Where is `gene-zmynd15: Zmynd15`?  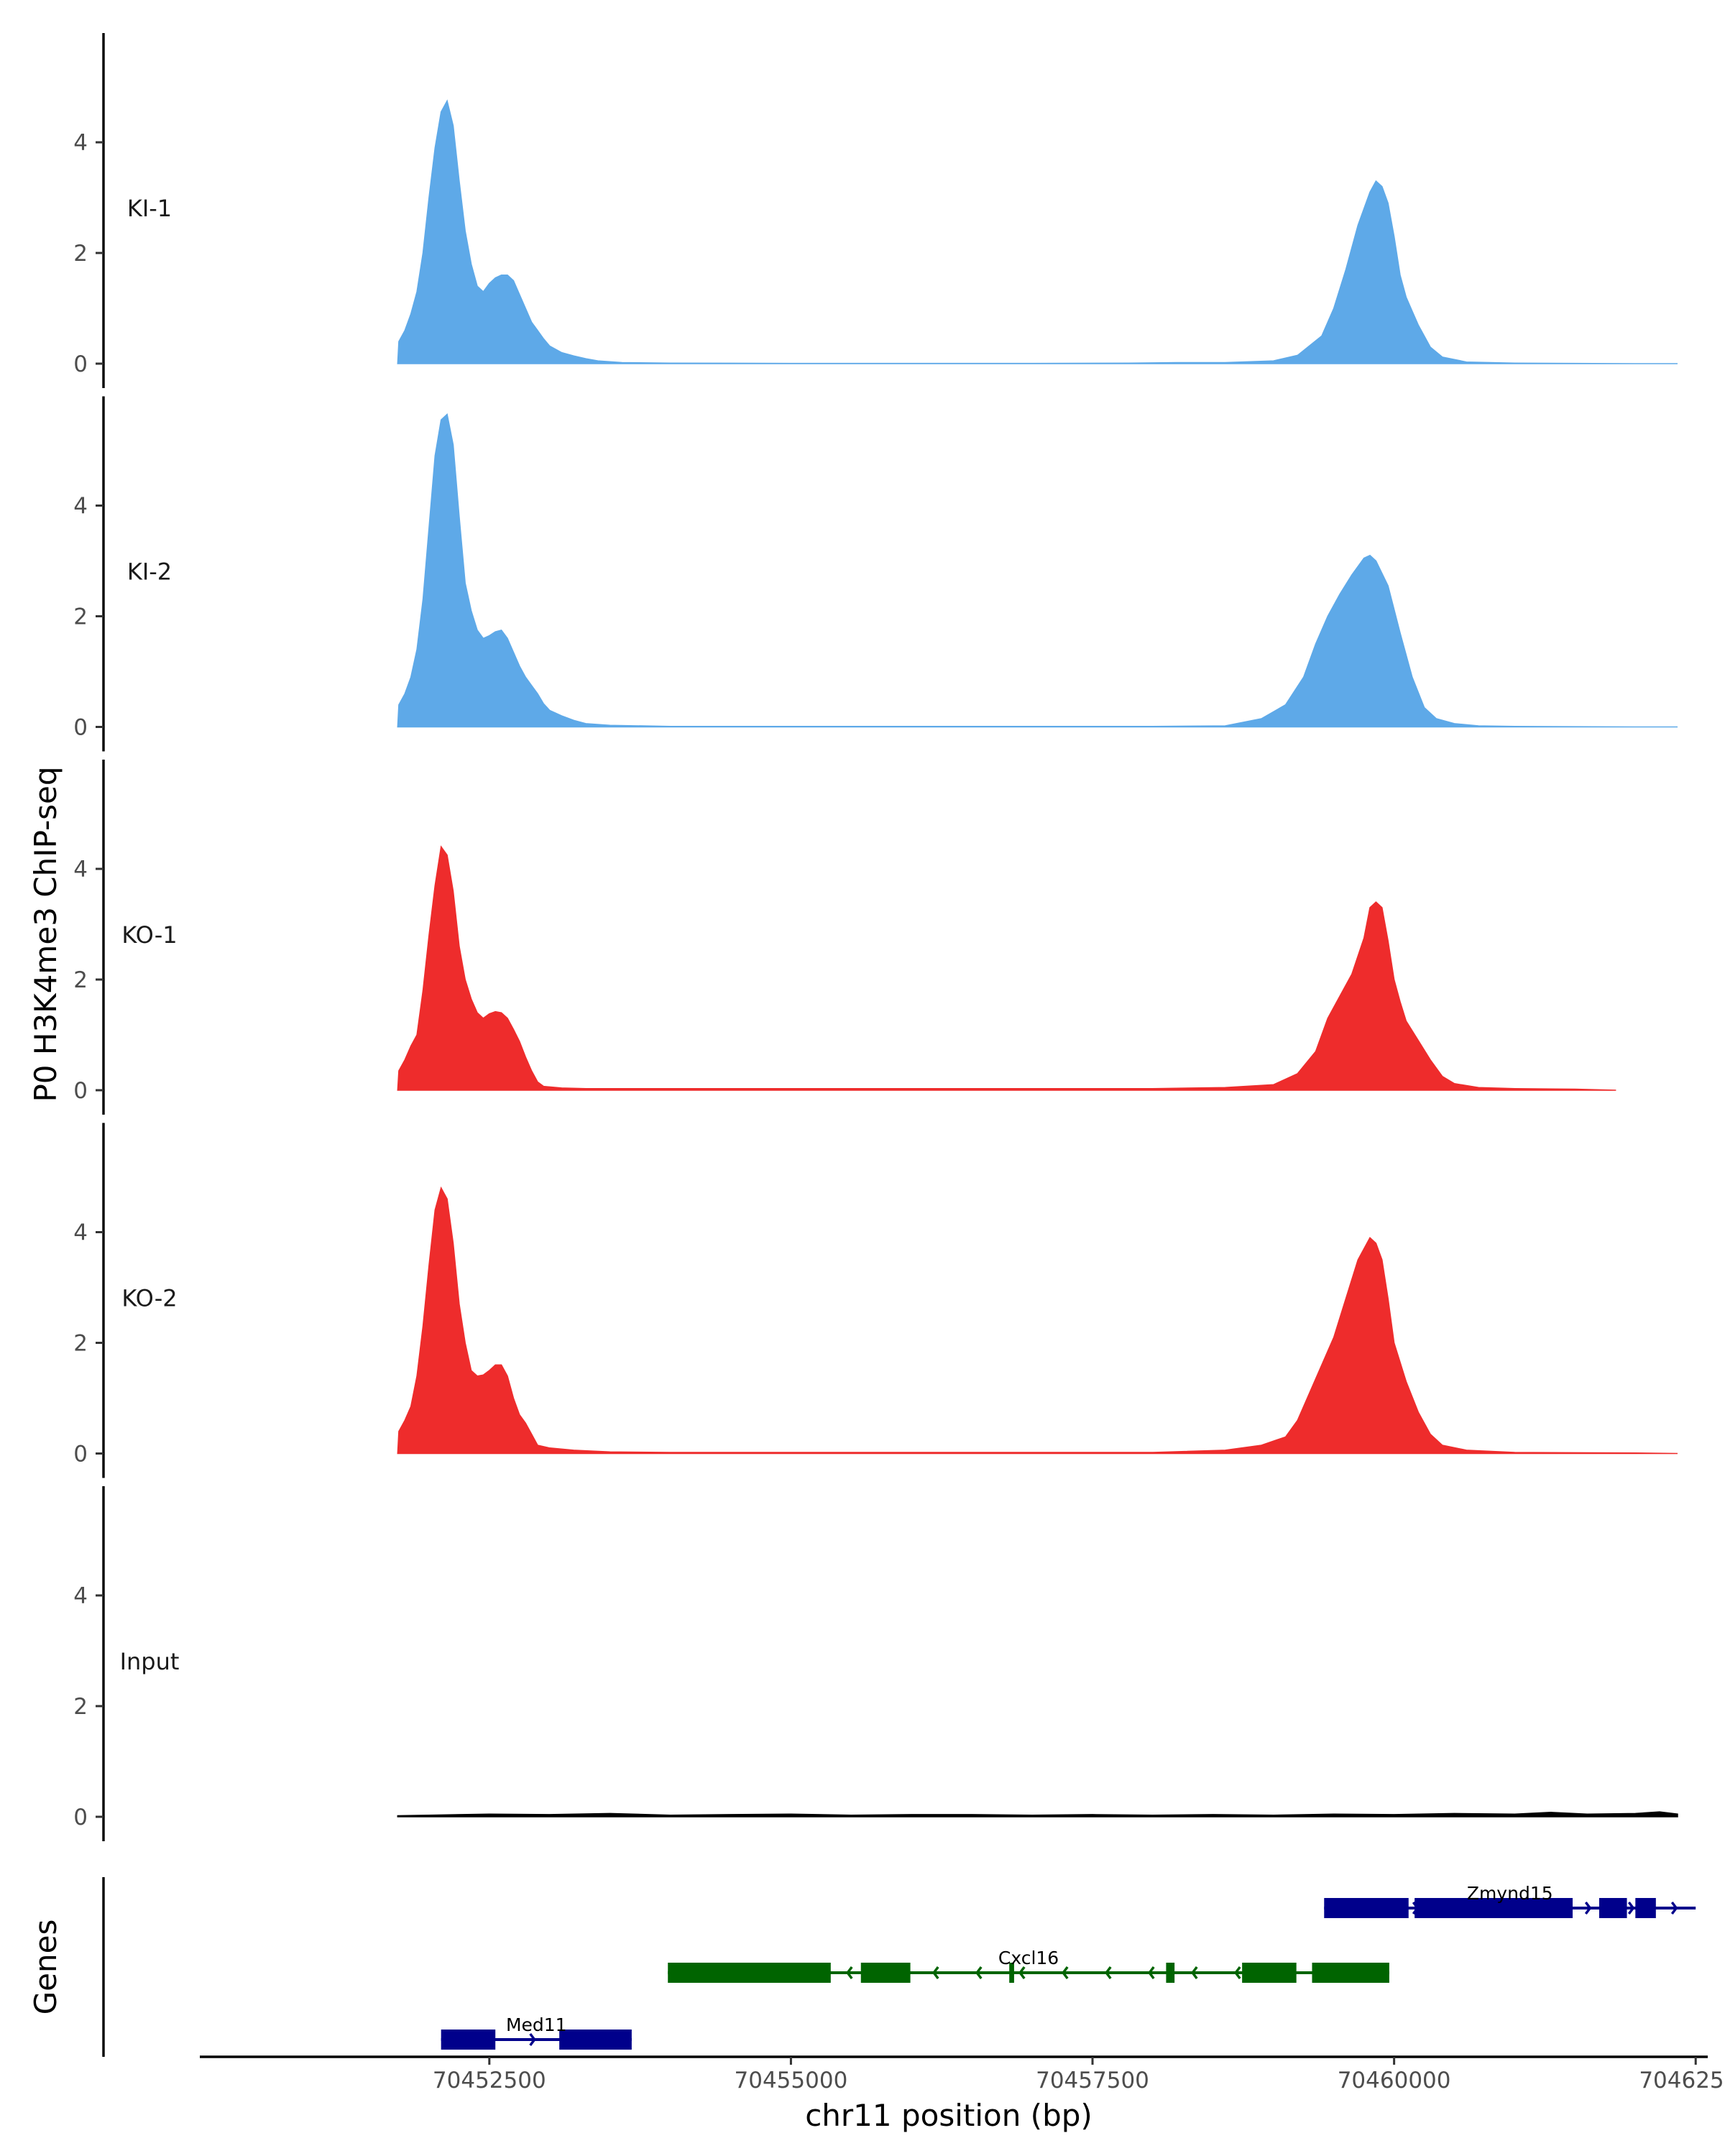
gene-zmynd15: Zmynd15 is located at coordinates (1510, 1900).